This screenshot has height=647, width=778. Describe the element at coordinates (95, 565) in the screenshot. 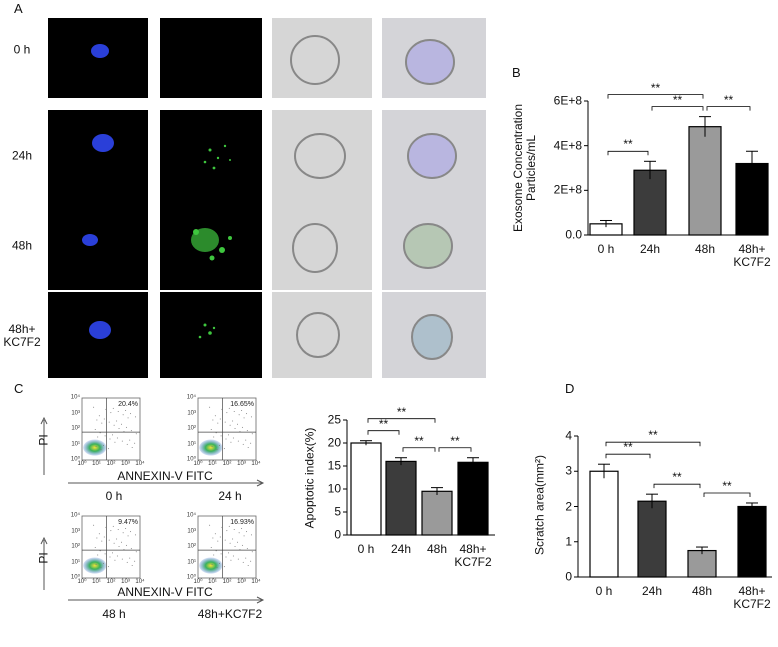

I see `flow-cloud` at that location.